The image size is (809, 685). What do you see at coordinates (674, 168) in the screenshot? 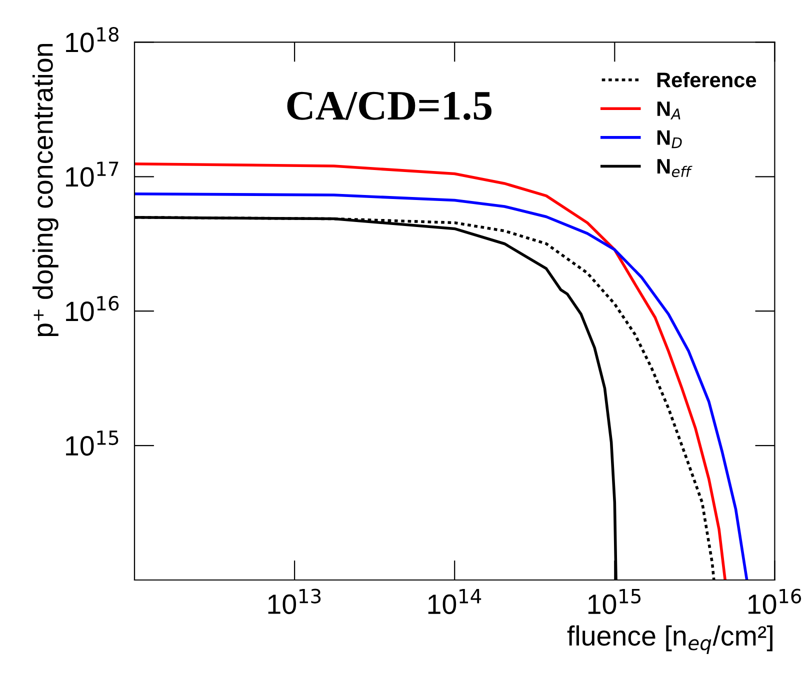
I see `legend-label: N$_{eff}$` at bounding box center [674, 168].